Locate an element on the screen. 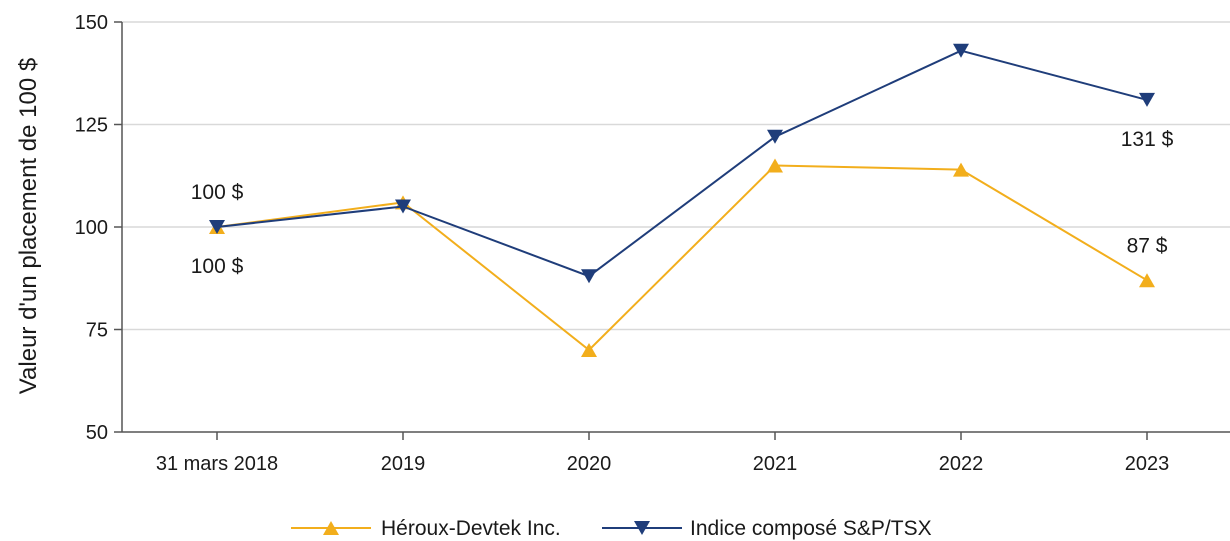  legend-item: Héroux-Devtek Inc. is located at coordinates (426, 528).